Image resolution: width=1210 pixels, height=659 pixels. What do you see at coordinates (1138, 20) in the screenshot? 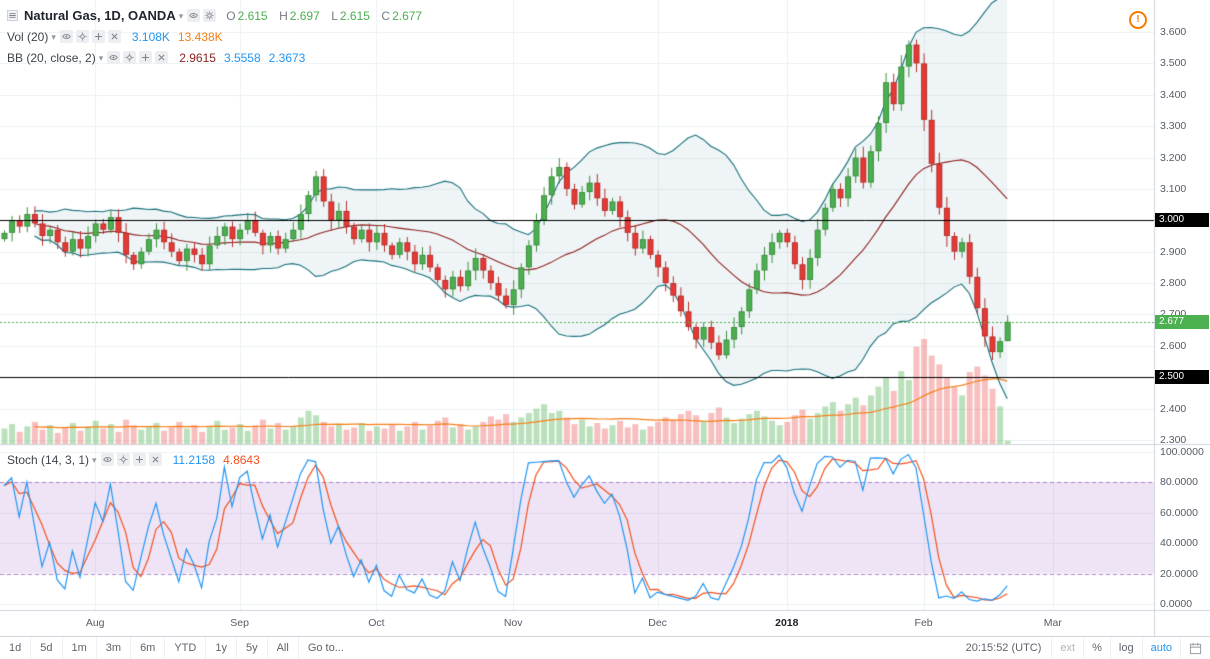
I see `alert-warning-icon: !` at bounding box center [1138, 20].